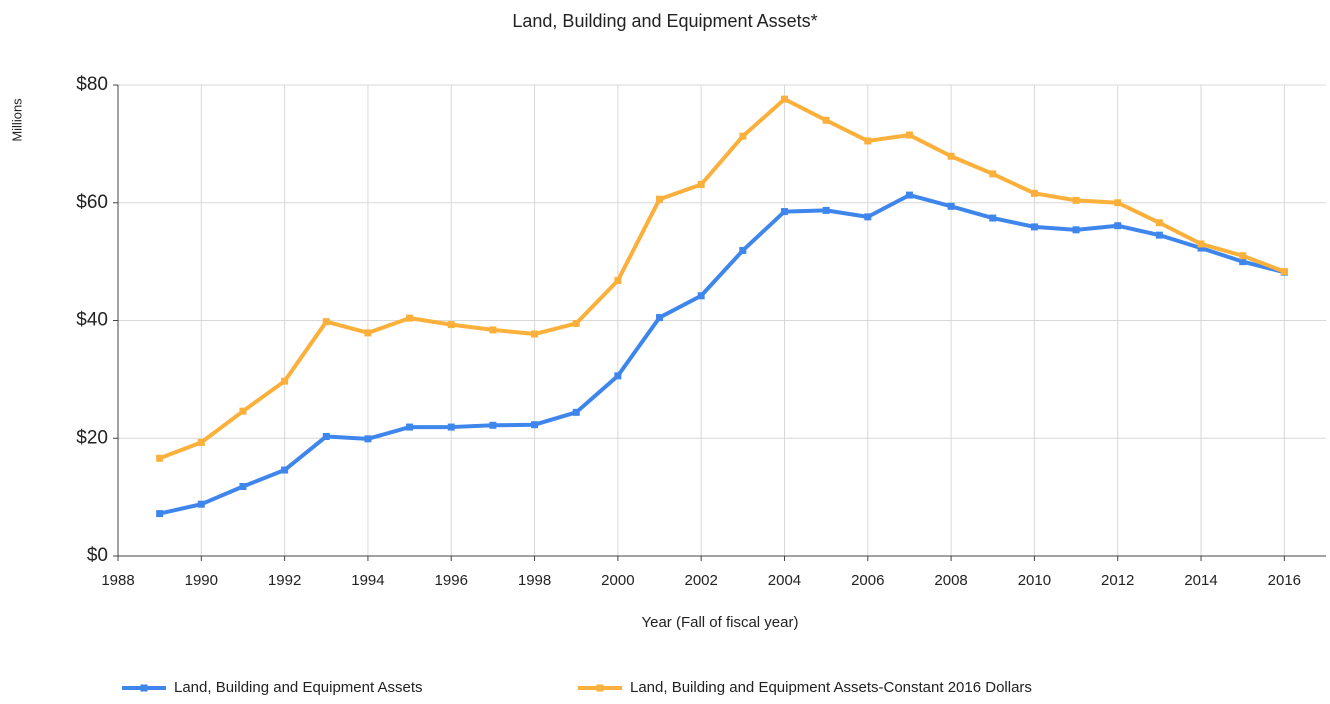 The image size is (1330, 704). Describe the element at coordinates (201, 580) in the screenshot. I see `x-tick-label: 1990` at that location.